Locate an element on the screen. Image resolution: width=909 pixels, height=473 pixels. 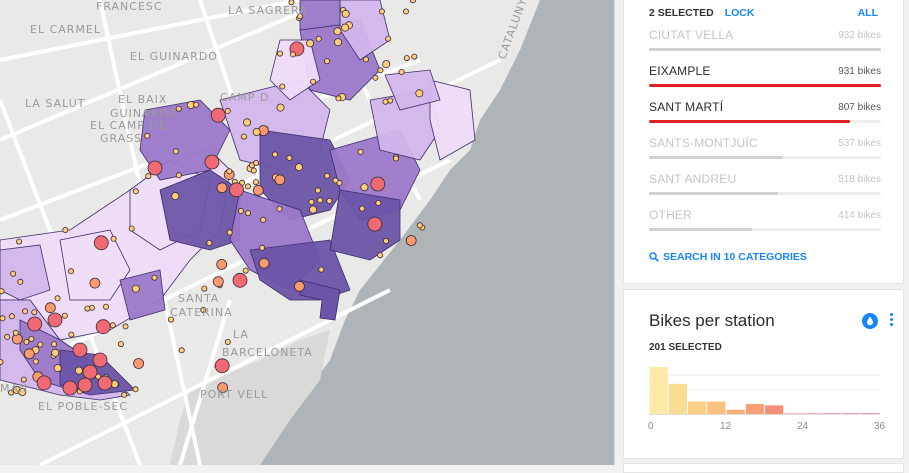
search-categories-button: SEARCH IN 10 CATEGORIES is located at coordinates (728, 257).